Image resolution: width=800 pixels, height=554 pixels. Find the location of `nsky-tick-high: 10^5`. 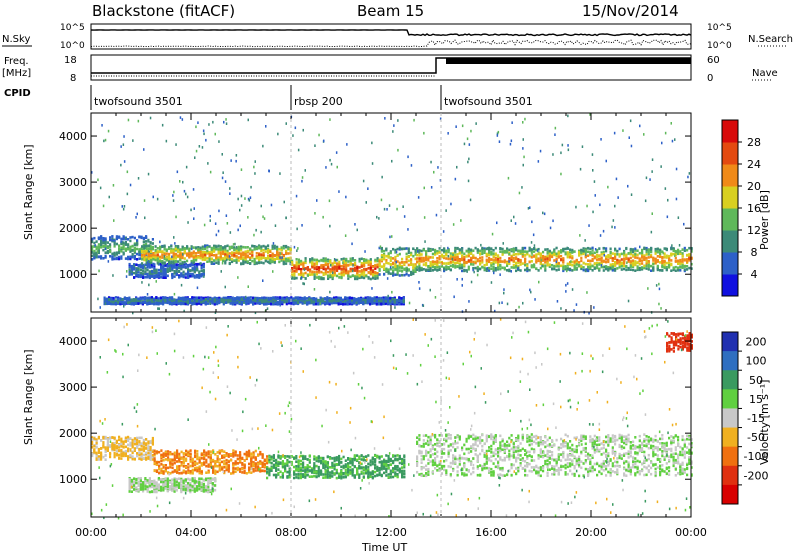

nsky-tick-high: 10^5 is located at coordinates (72, 28).